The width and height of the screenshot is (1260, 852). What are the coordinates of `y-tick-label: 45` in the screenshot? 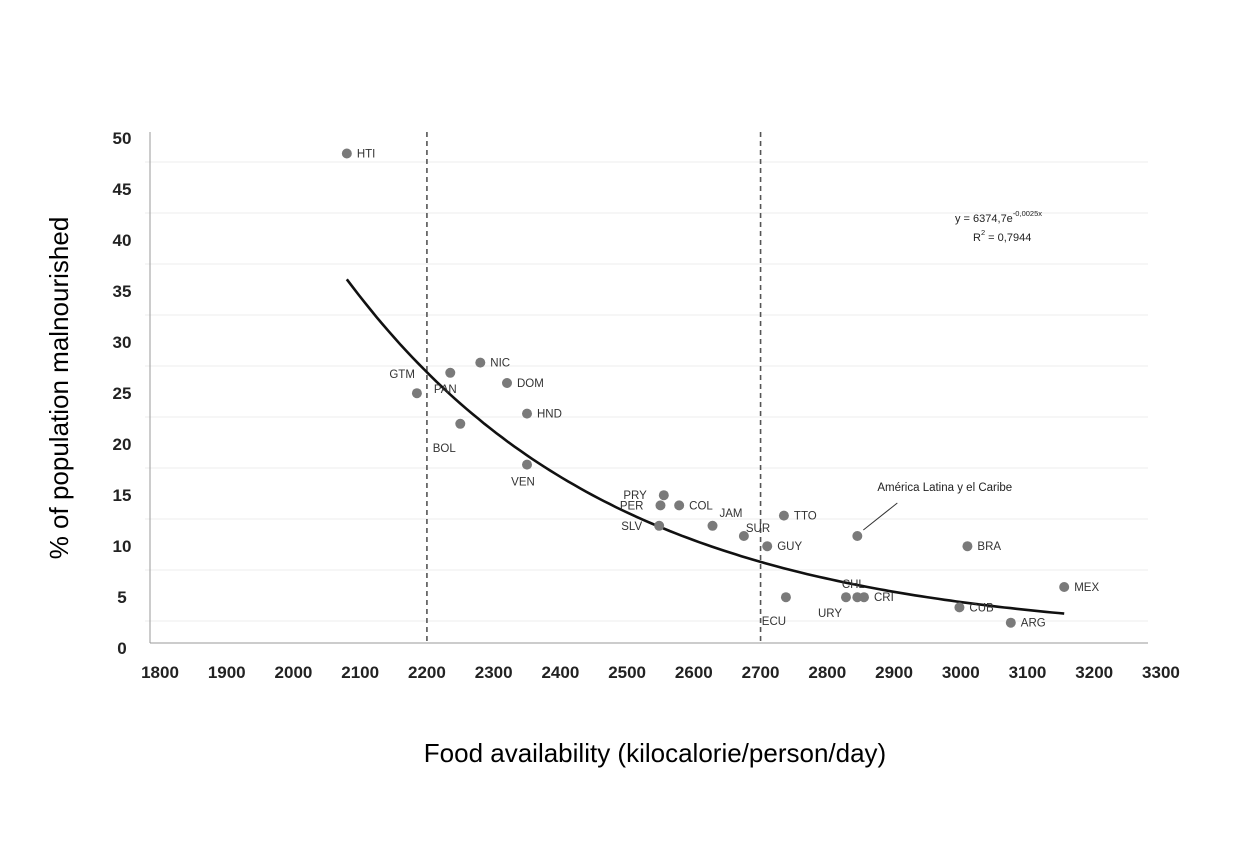 It's located at (122, 189).